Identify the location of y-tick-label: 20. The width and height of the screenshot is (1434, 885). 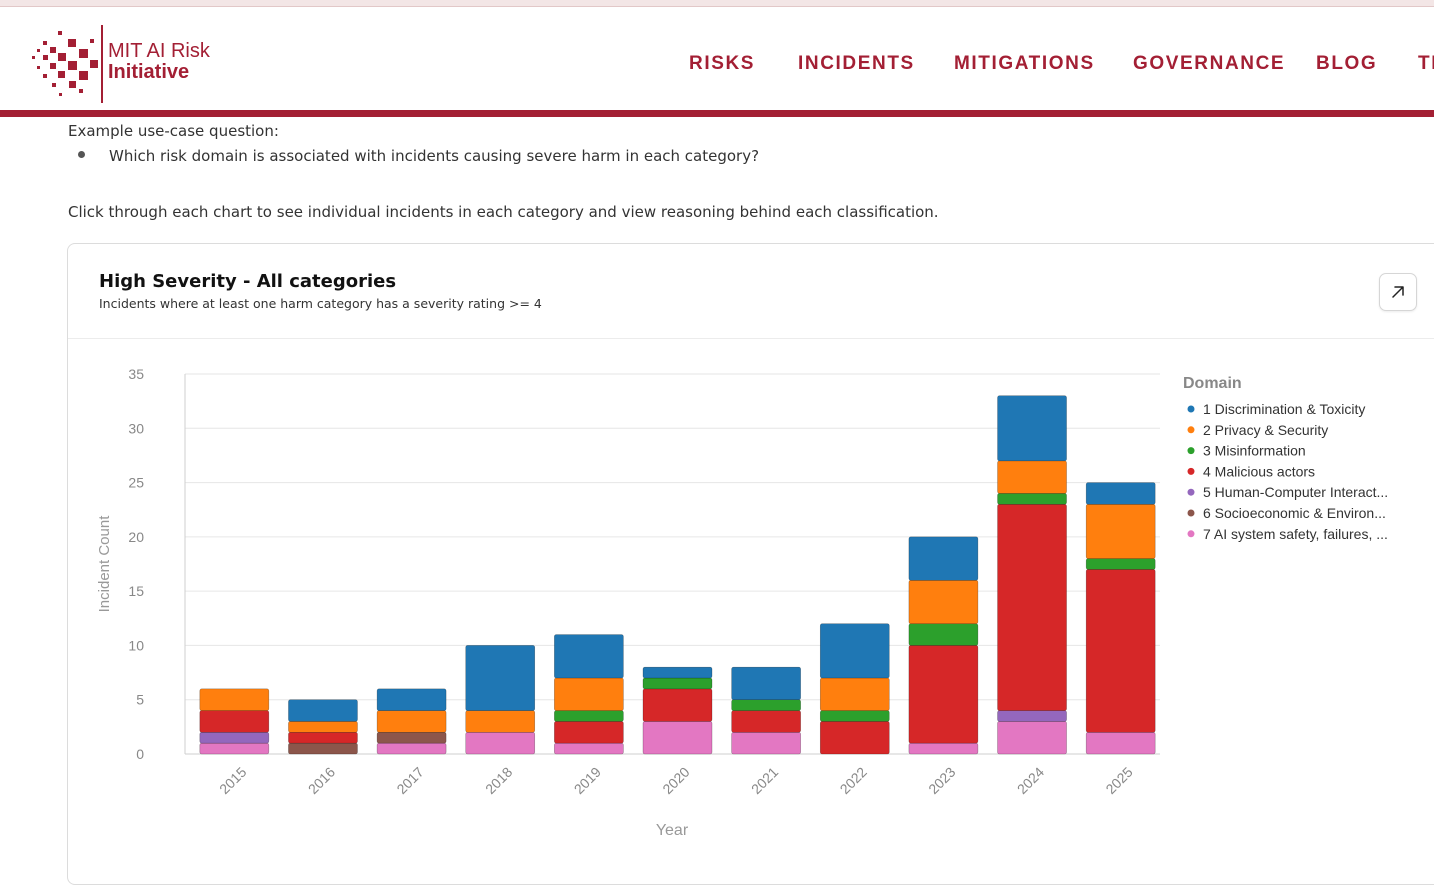
(136, 537).